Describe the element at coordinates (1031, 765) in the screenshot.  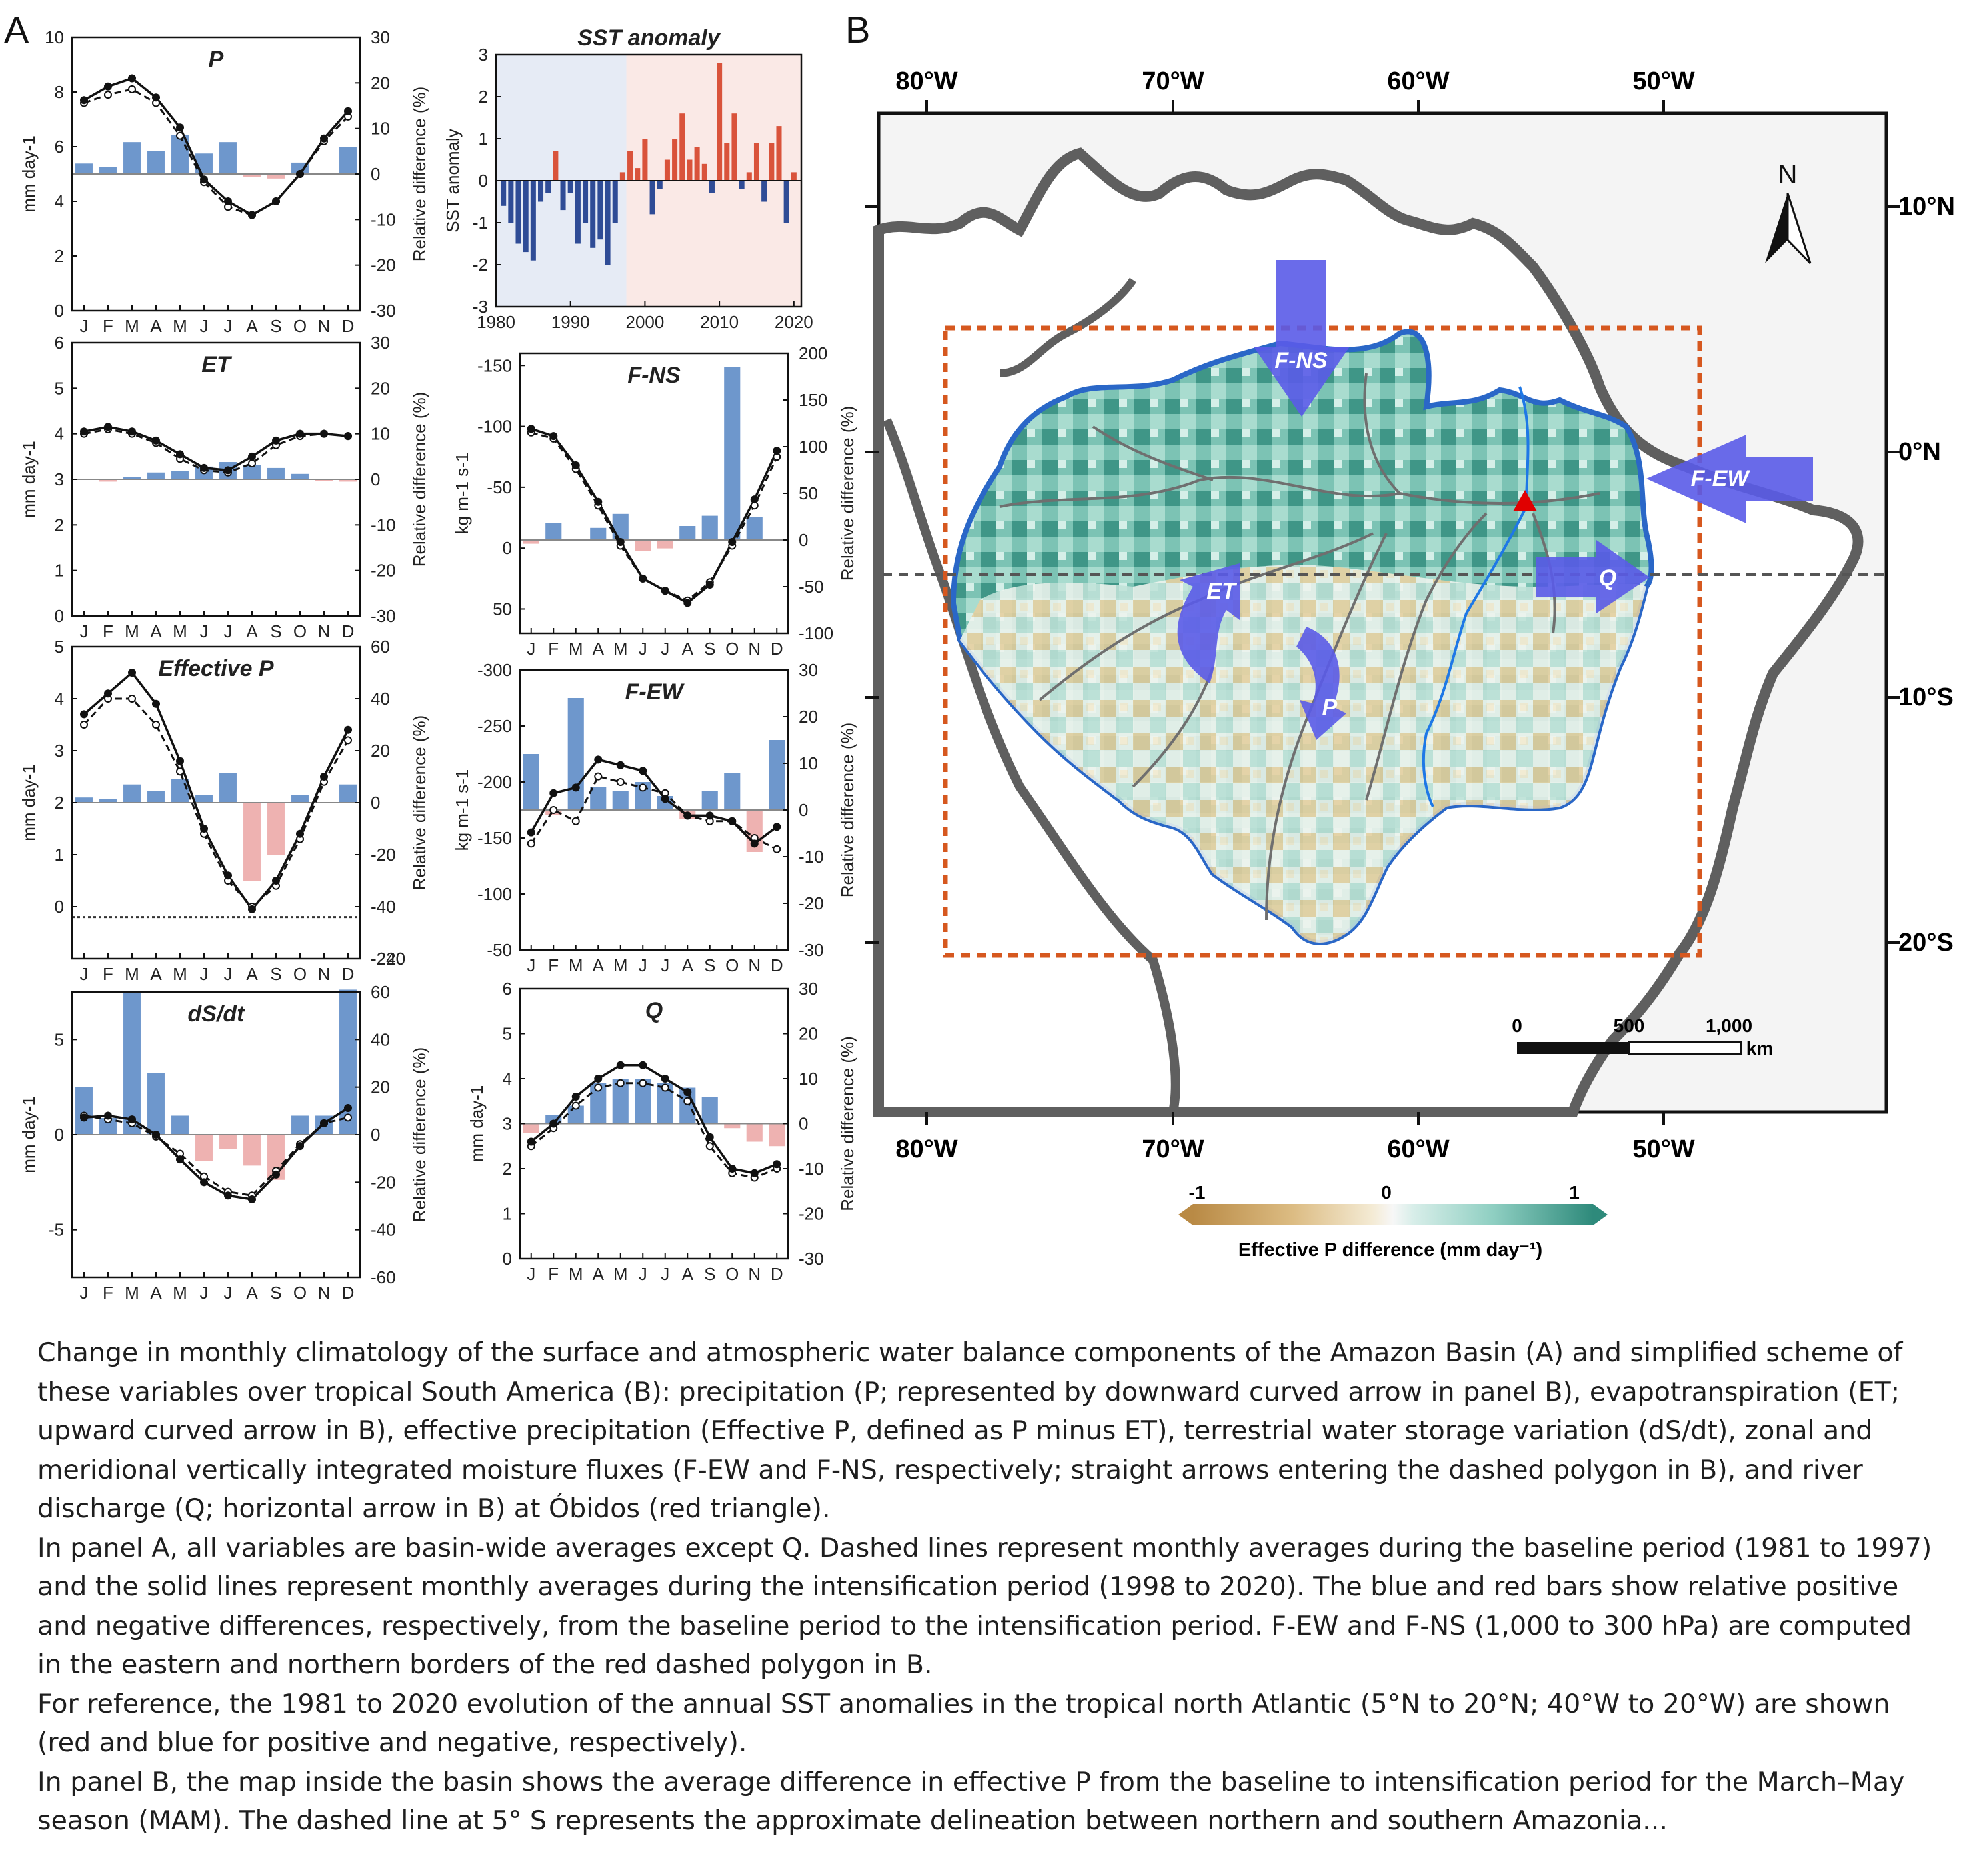
I see `west-coast` at that location.